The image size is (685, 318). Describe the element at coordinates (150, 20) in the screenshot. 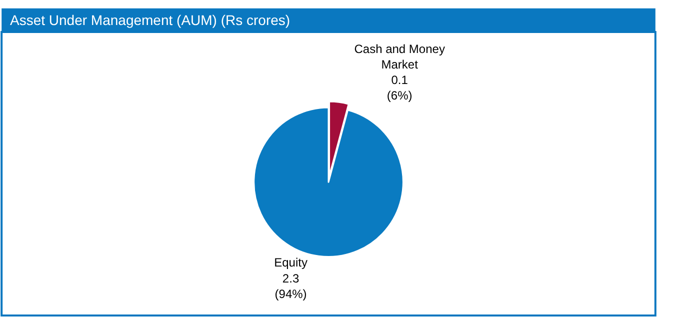

I see `chart-title: Asset Under Management (AUM) (Rs crores)` at that location.